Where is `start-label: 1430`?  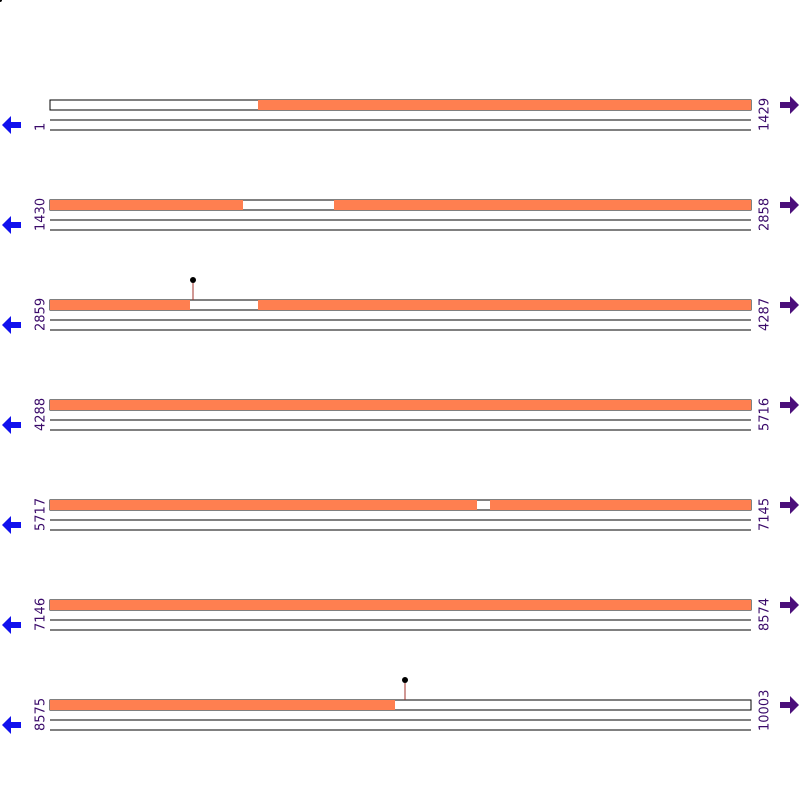
start-label: 1430 is located at coordinates (41, 214).